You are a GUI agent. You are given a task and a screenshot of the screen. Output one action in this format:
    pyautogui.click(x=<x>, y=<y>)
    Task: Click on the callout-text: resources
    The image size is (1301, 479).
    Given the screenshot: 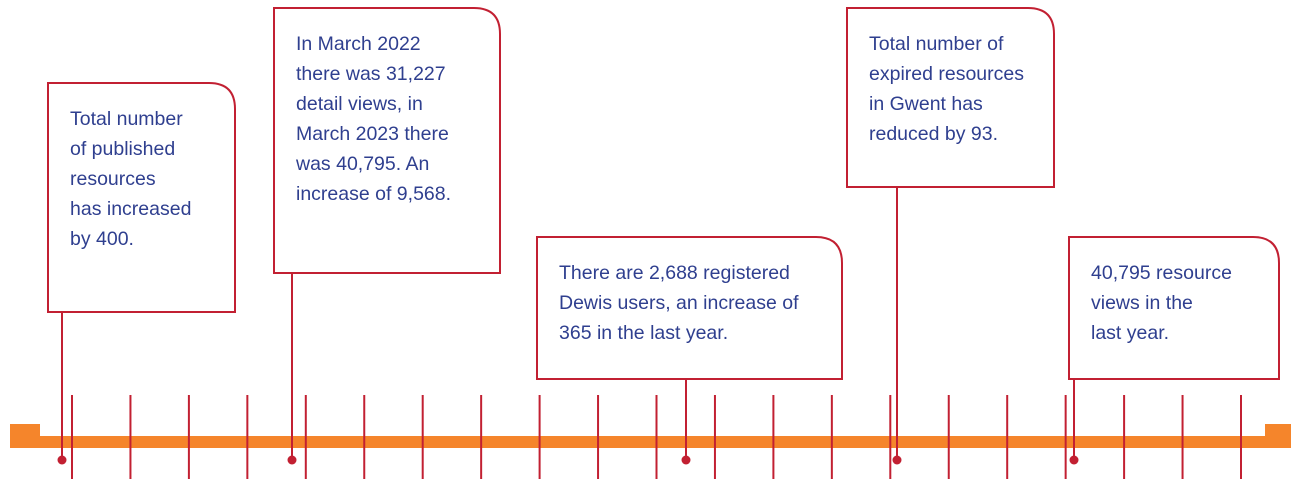 What is the action you would take?
    pyautogui.click(x=113, y=179)
    